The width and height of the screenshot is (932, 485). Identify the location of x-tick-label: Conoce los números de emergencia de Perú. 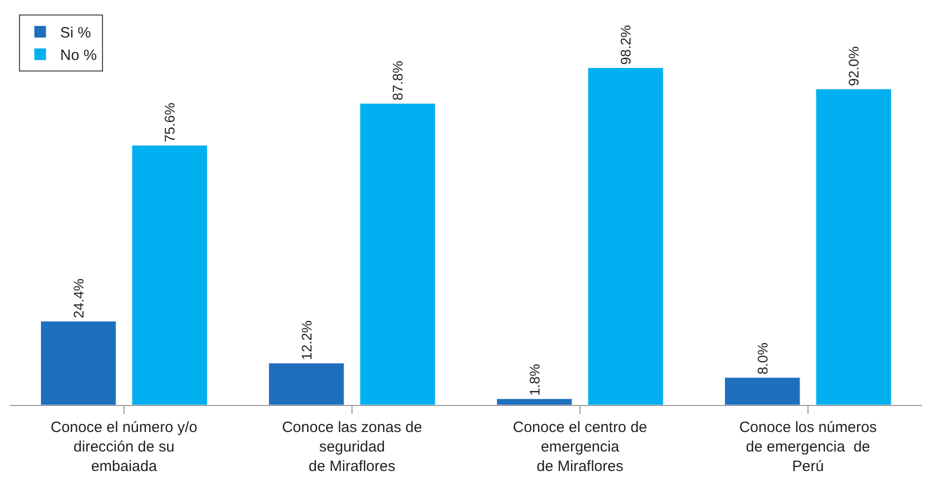
(808, 447).